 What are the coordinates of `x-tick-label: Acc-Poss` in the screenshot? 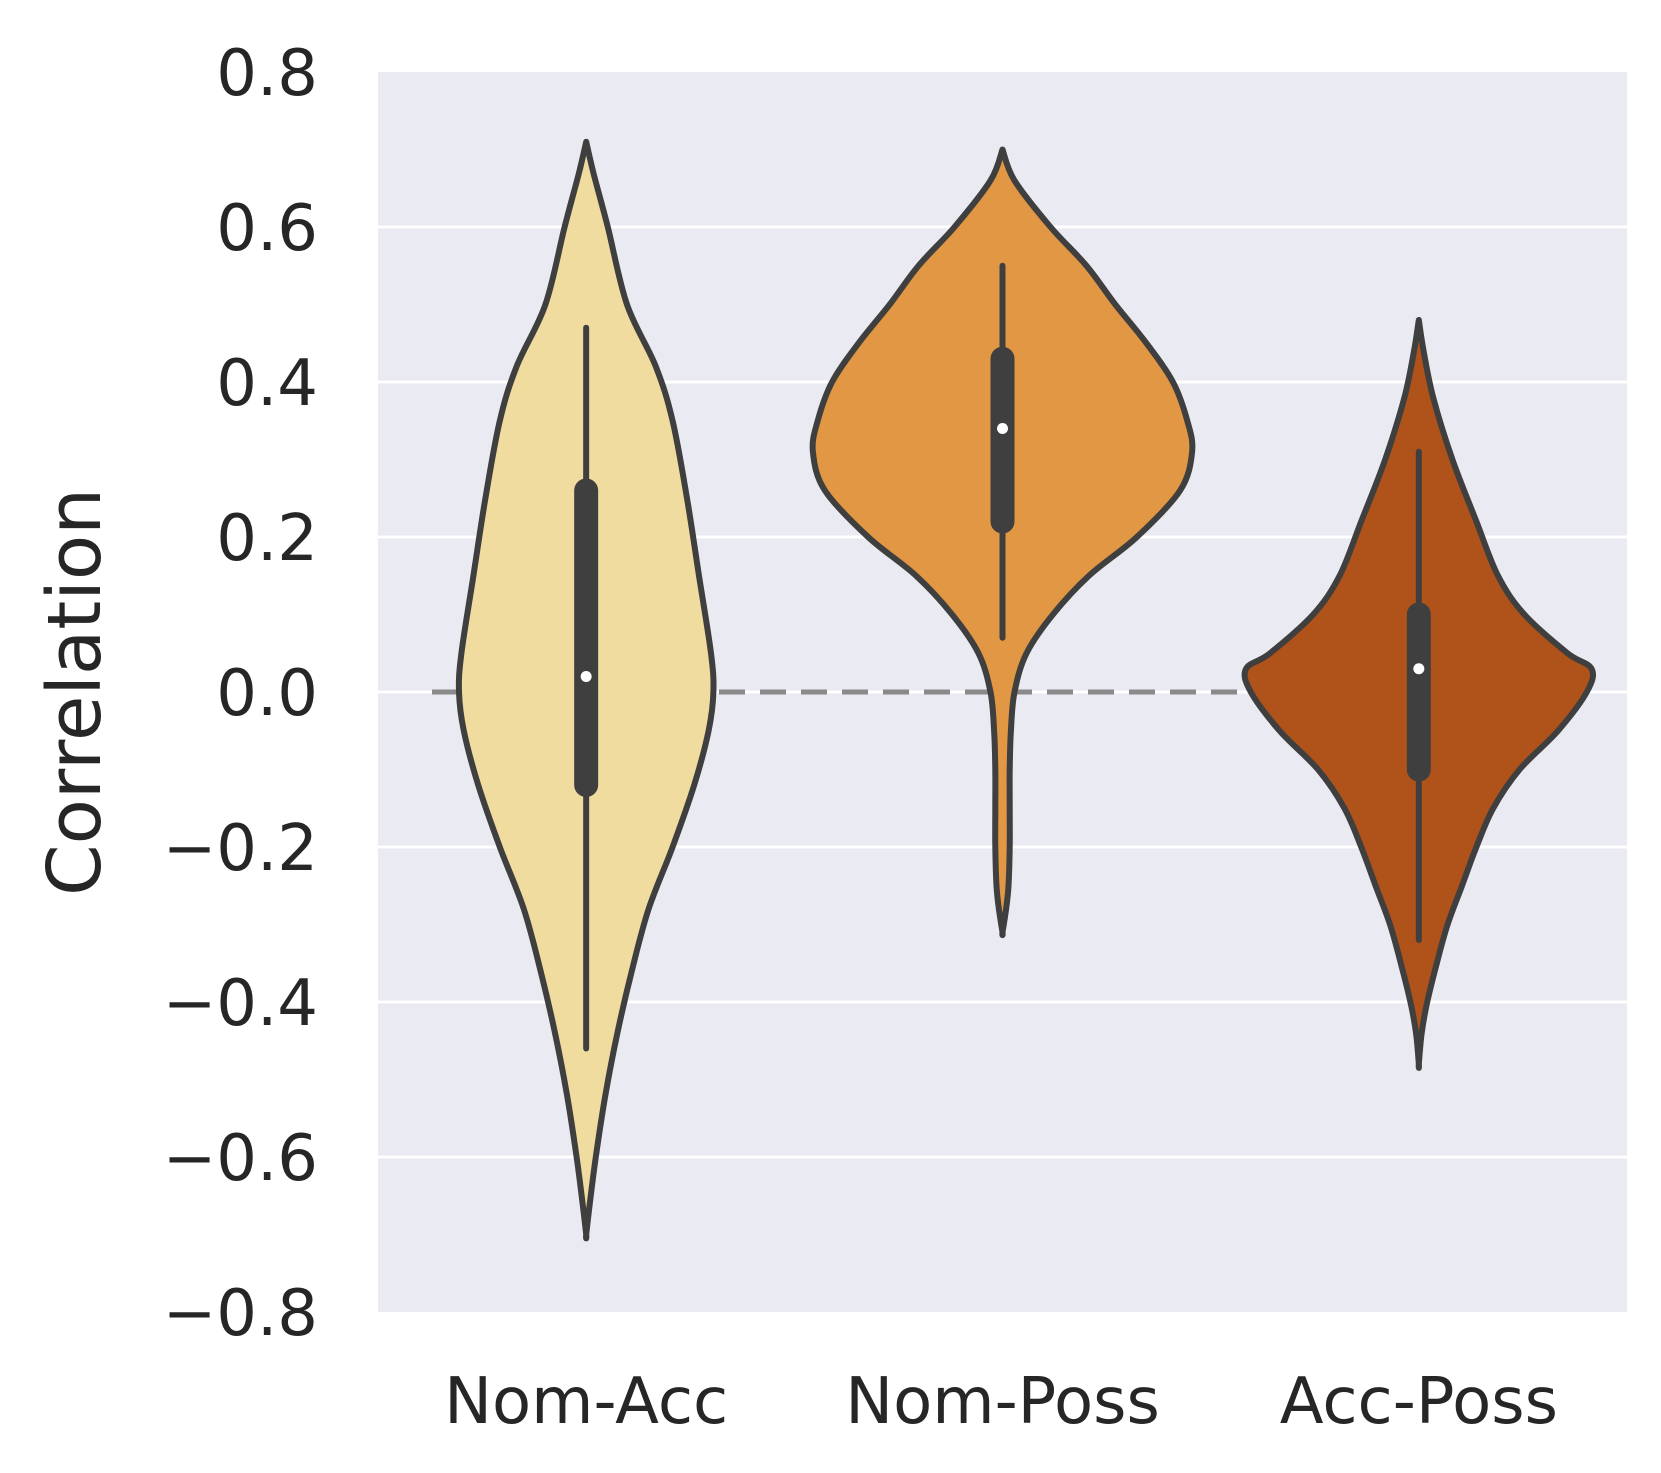 It's located at (1419, 1402).